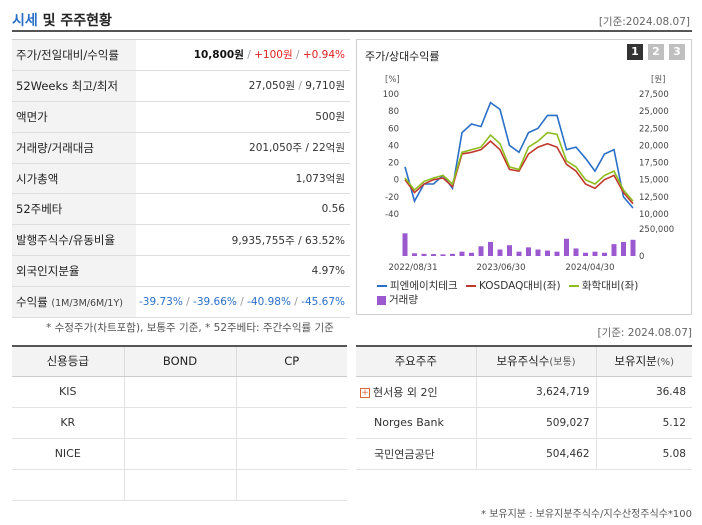 The width and height of the screenshot is (702, 525). I want to click on volume-tick-label: 0, so click(641, 257).